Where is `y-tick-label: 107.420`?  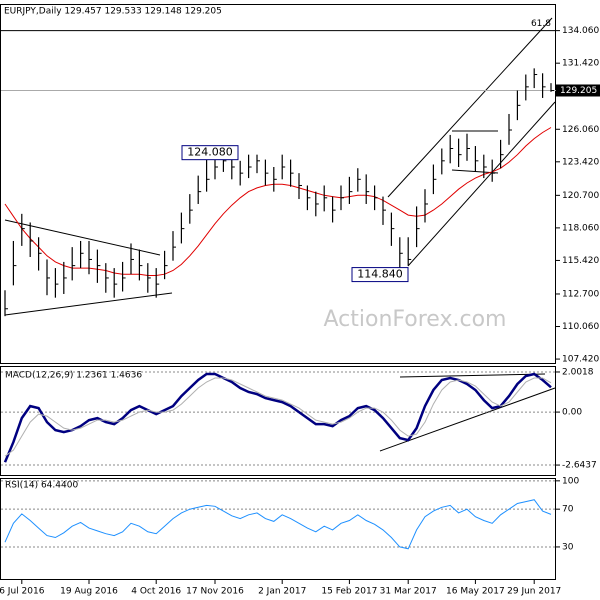 y-tick-label: 107.420 is located at coordinates (580, 360).